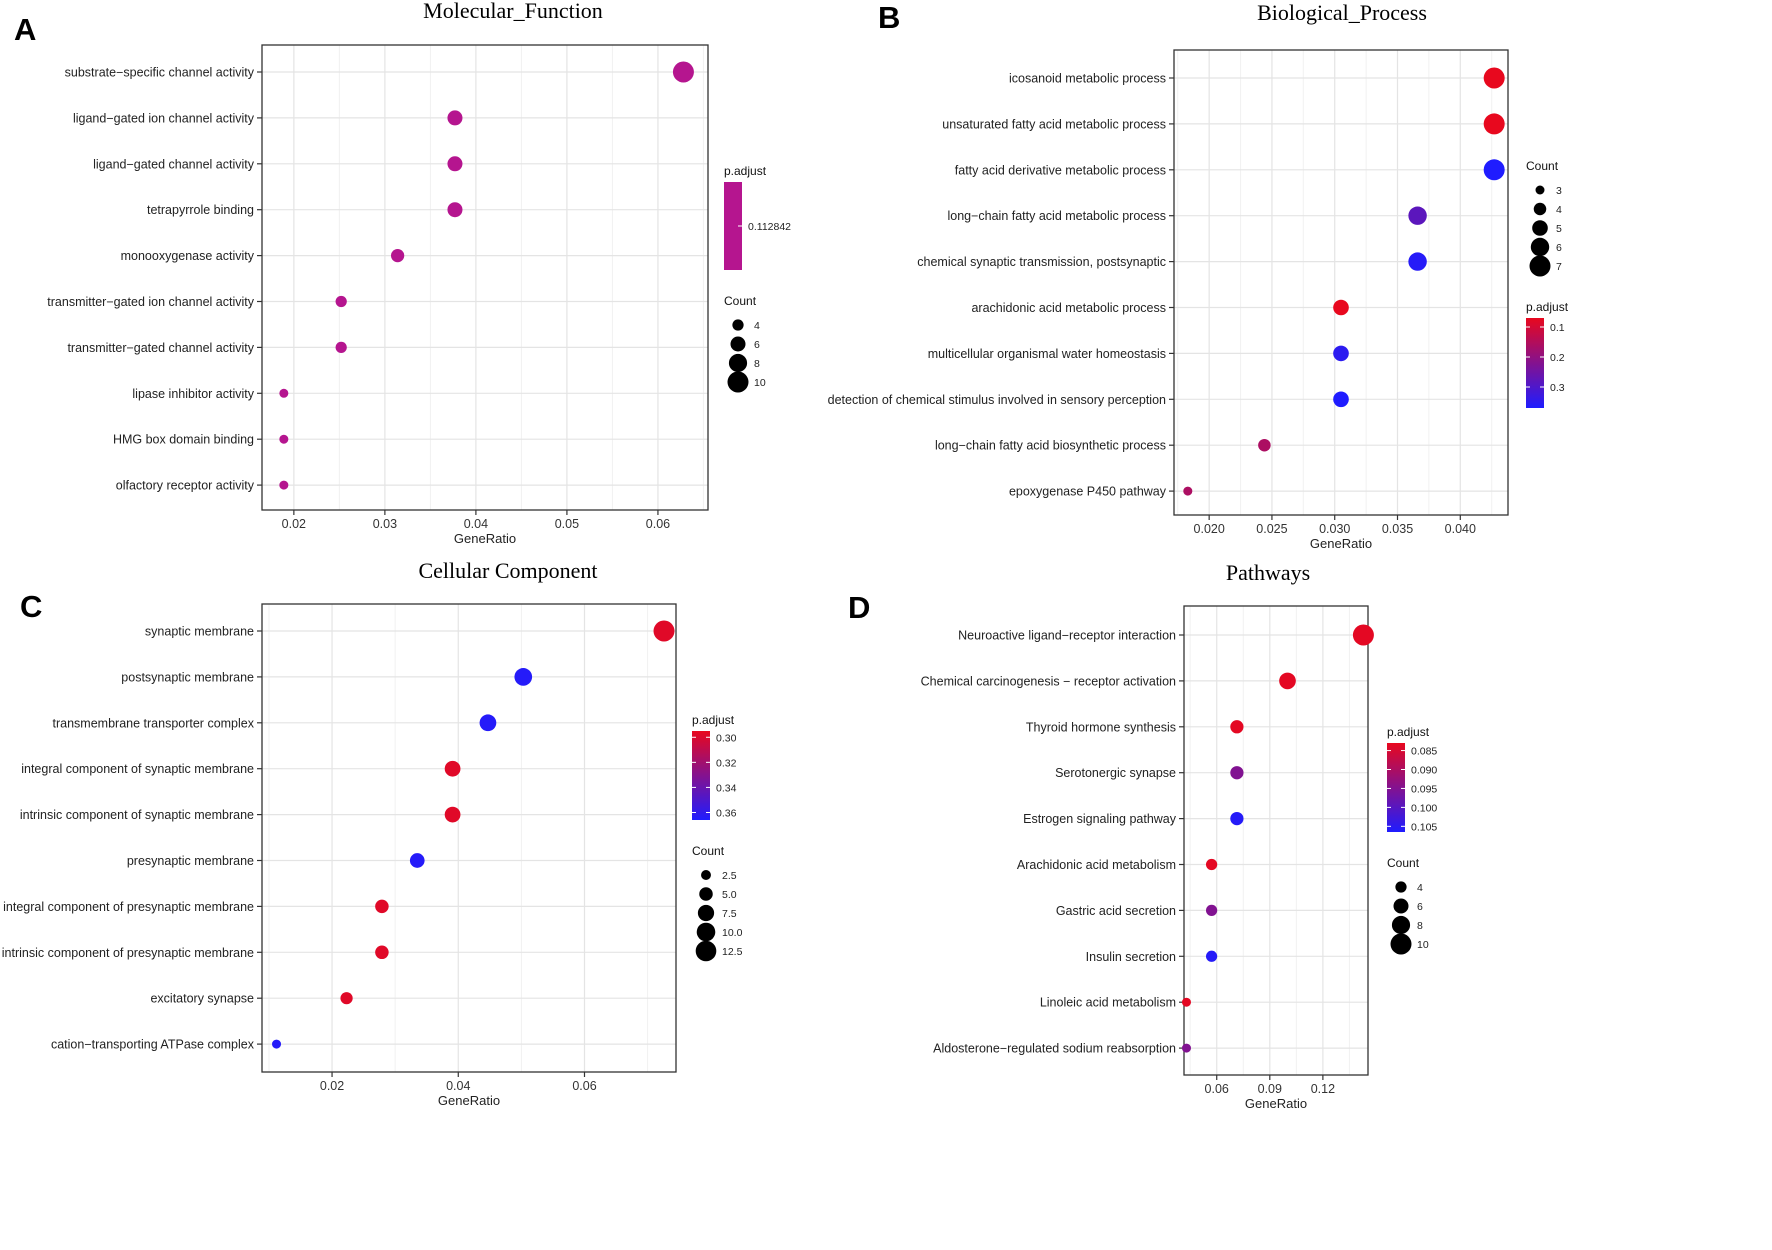 Image resolution: width=1772 pixels, height=1250 pixels. I want to click on legend-padjust-label: 0.32, so click(726, 763).